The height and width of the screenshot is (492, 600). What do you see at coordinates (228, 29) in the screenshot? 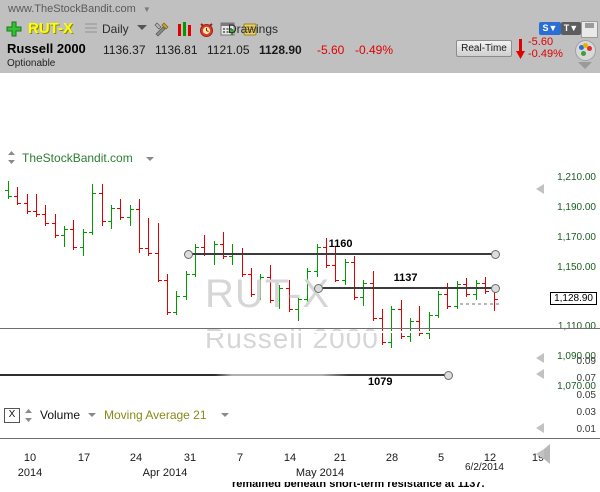
I see `calendar-icon` at bounding box center [228, 29].